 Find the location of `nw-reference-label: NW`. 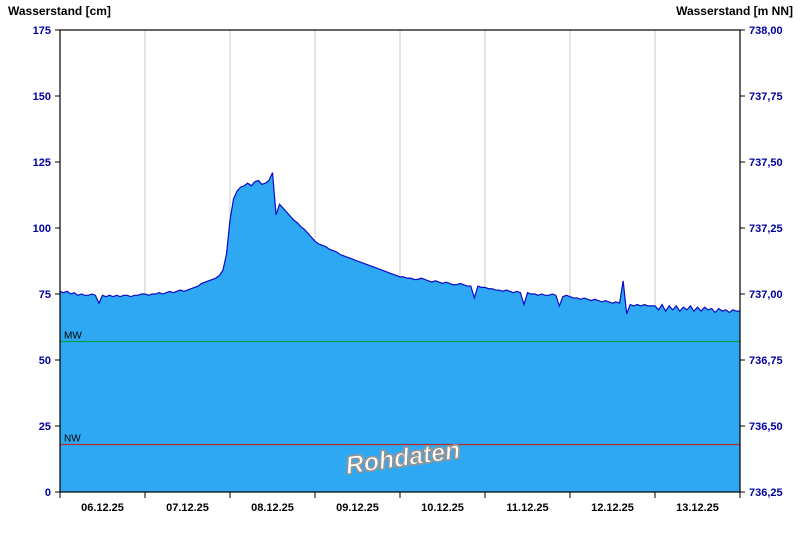

nw-reference-label: NW is located at coordinates (72, 438).